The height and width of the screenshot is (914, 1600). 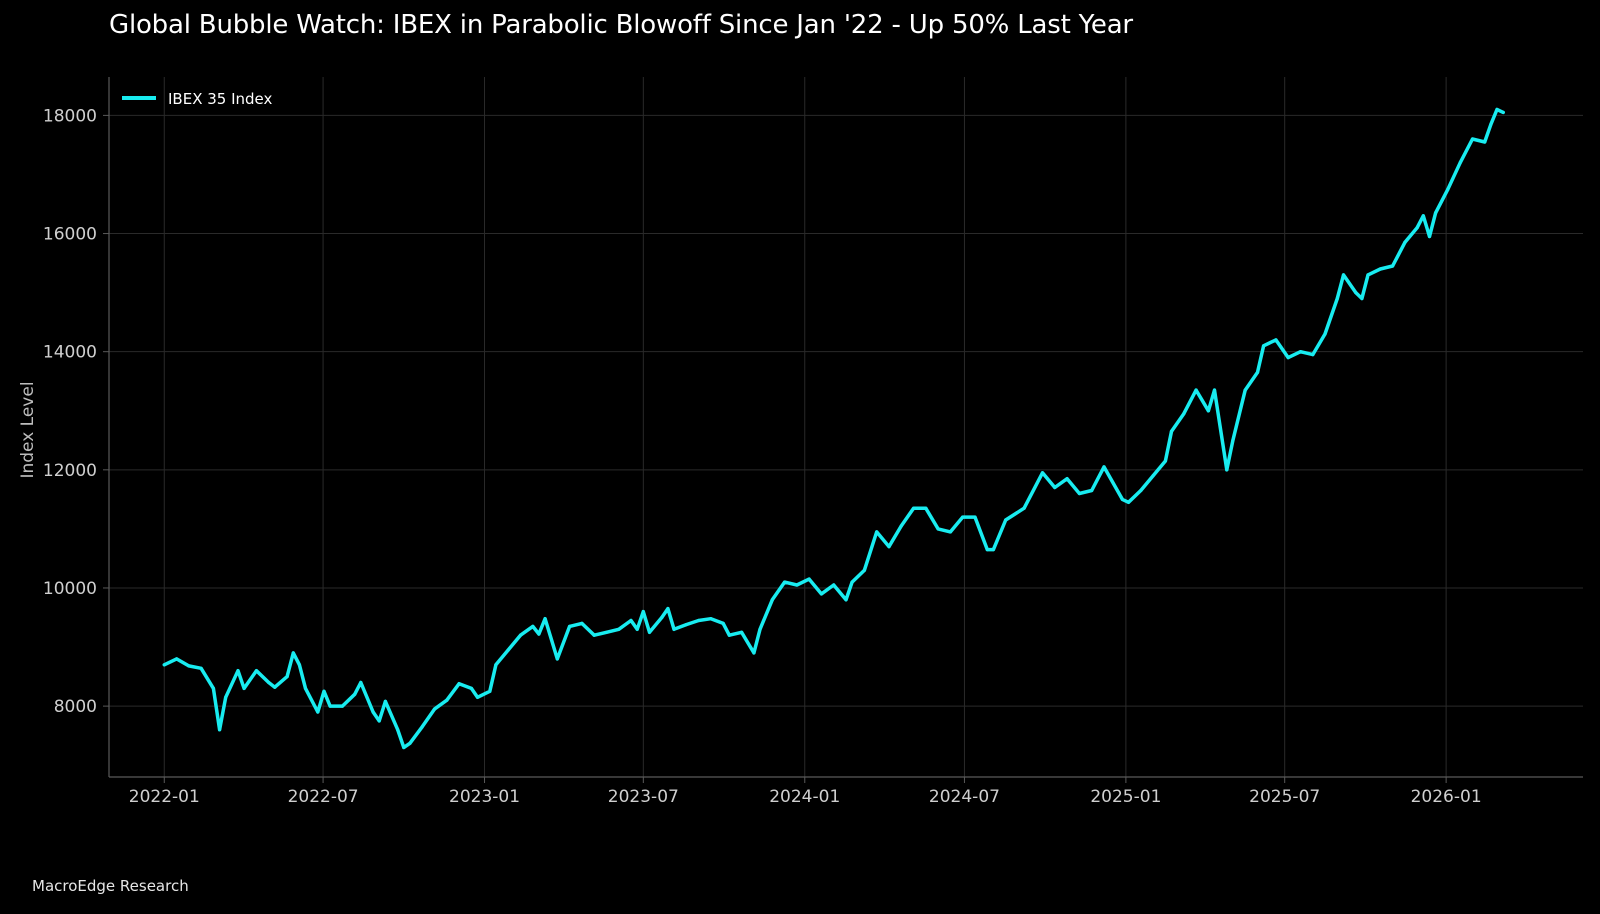 What do you see at coordinates (164, 797) in the screenshot?
I see `x-tick-label: 2022-01` at bounding box center [164, 797].